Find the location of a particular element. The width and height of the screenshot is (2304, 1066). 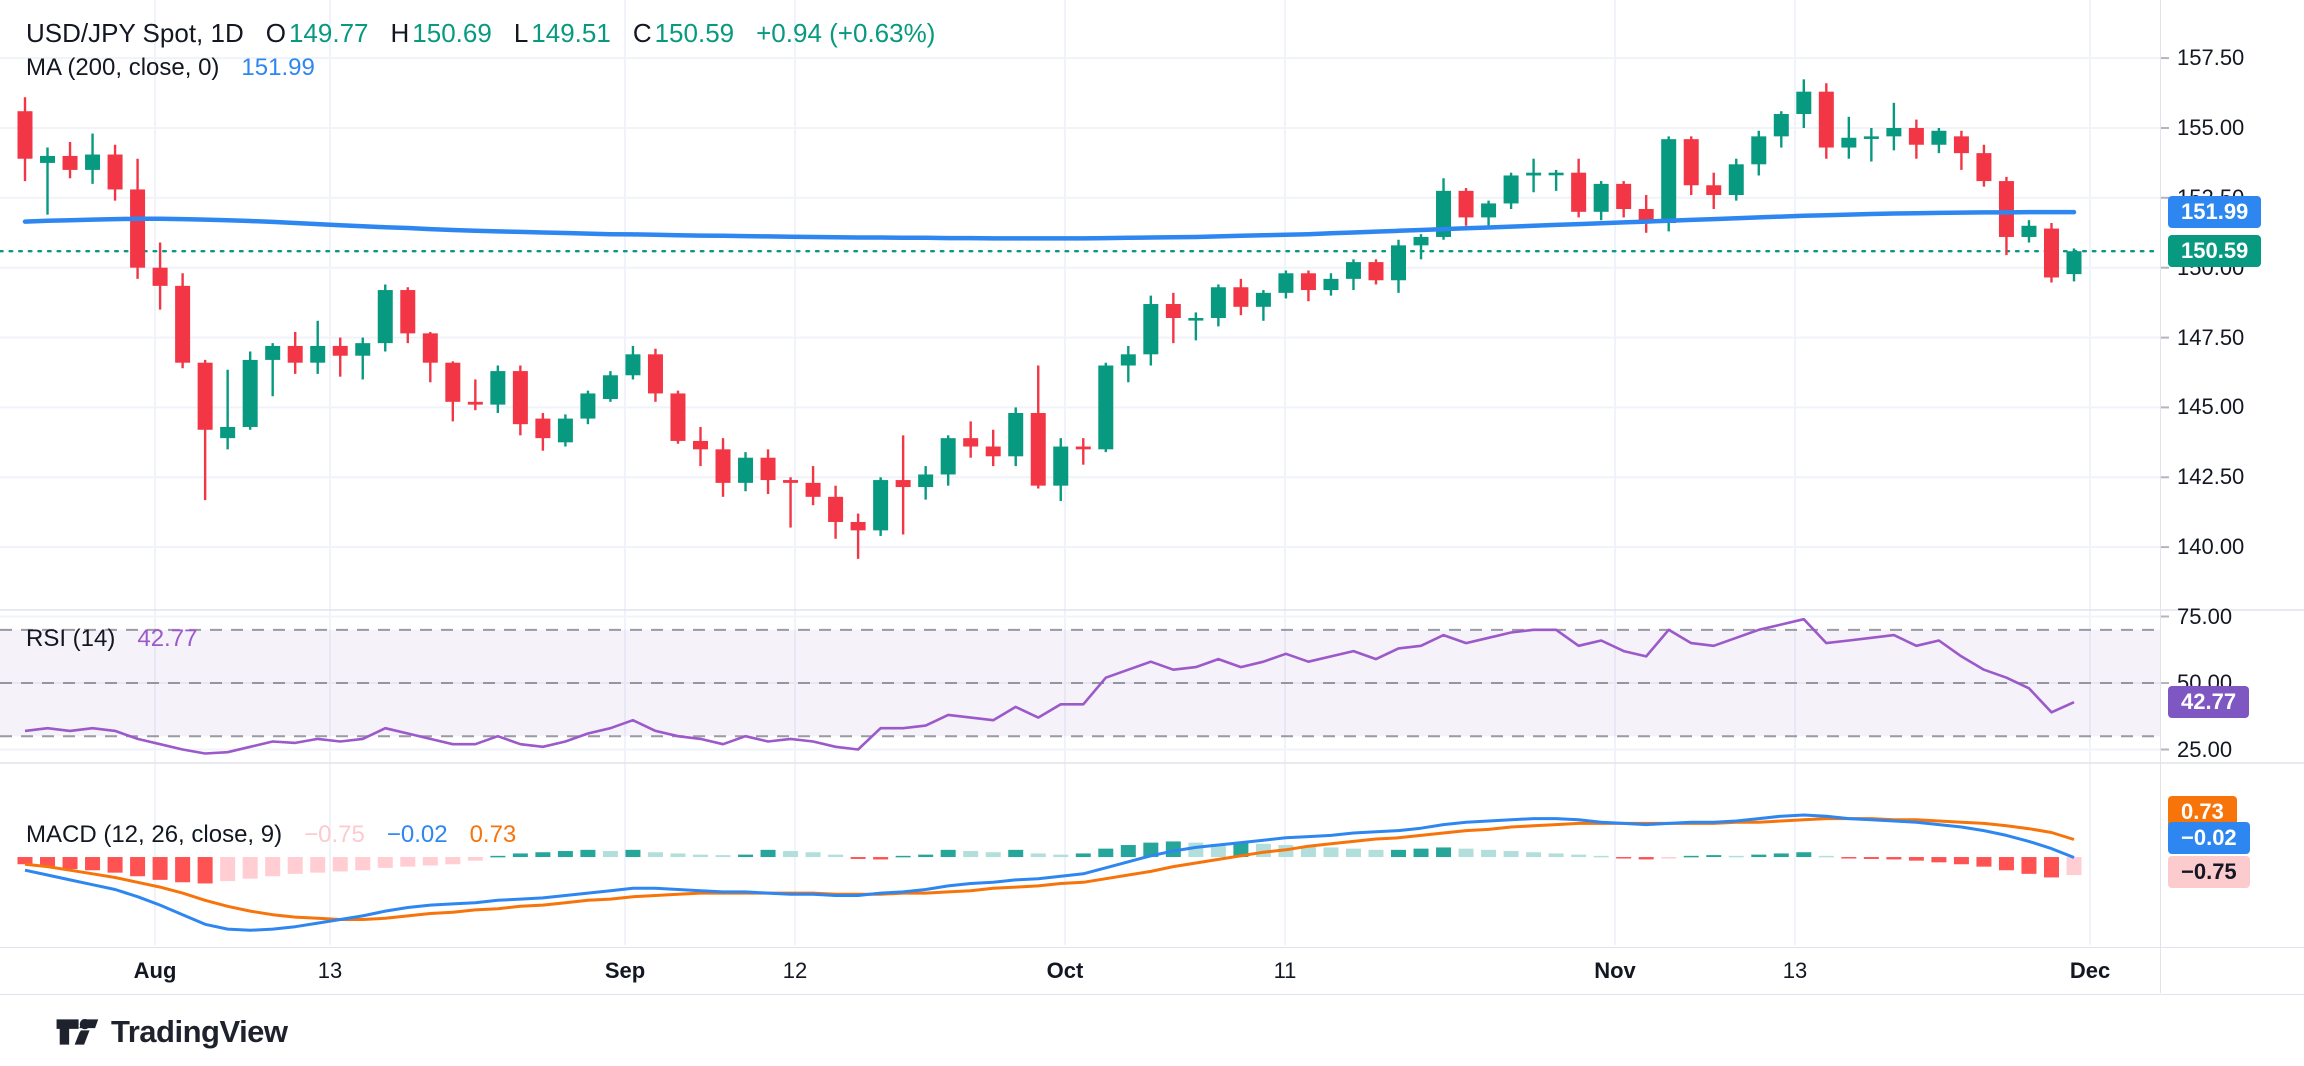

ma-legend-row: MA (200, close, 0) 151.99 is located at coordinates (170, 68).